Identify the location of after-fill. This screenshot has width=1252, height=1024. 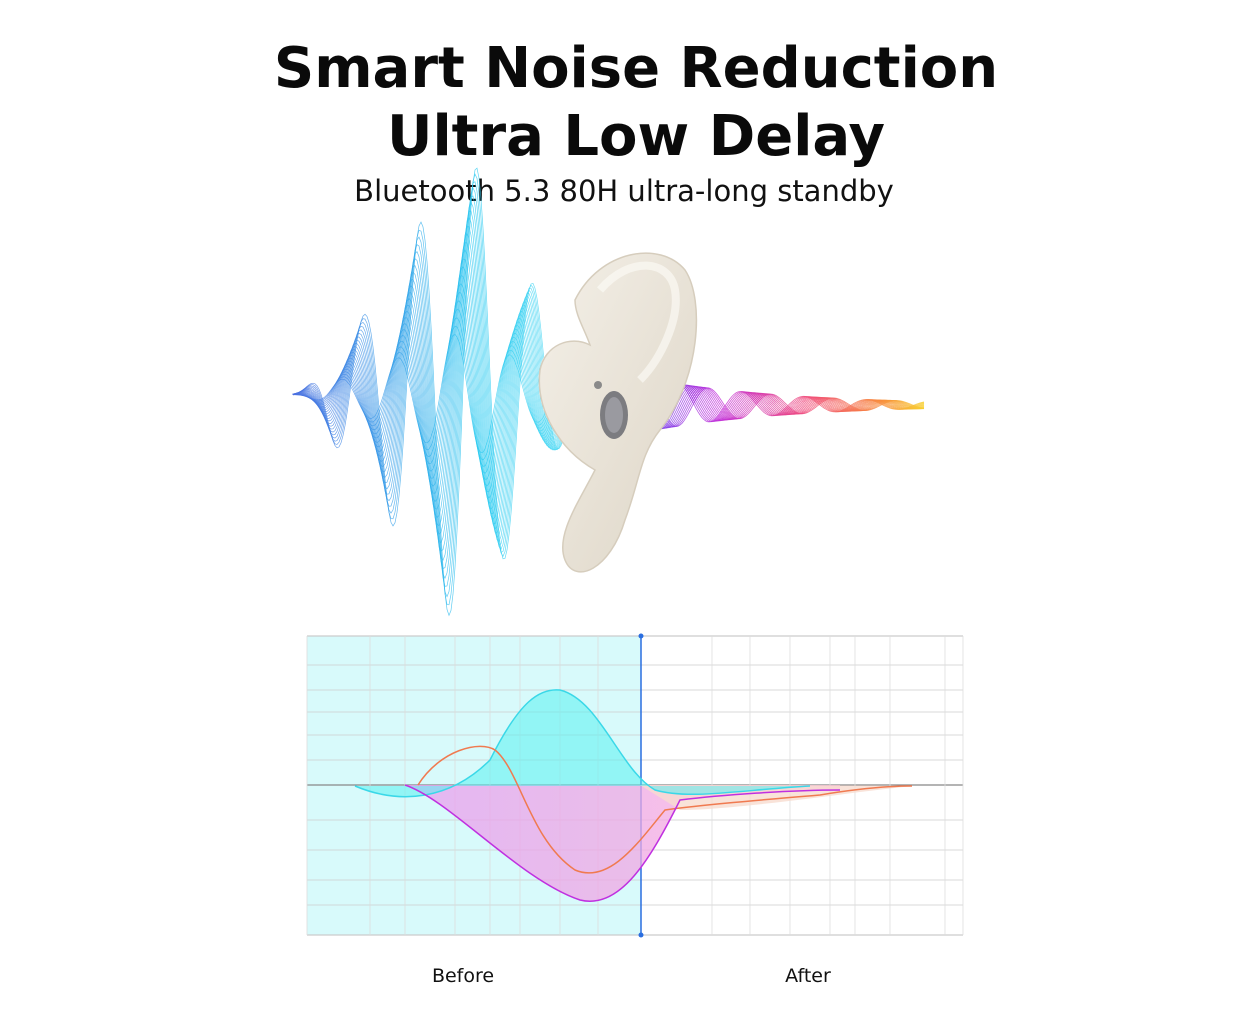
(622, 843).